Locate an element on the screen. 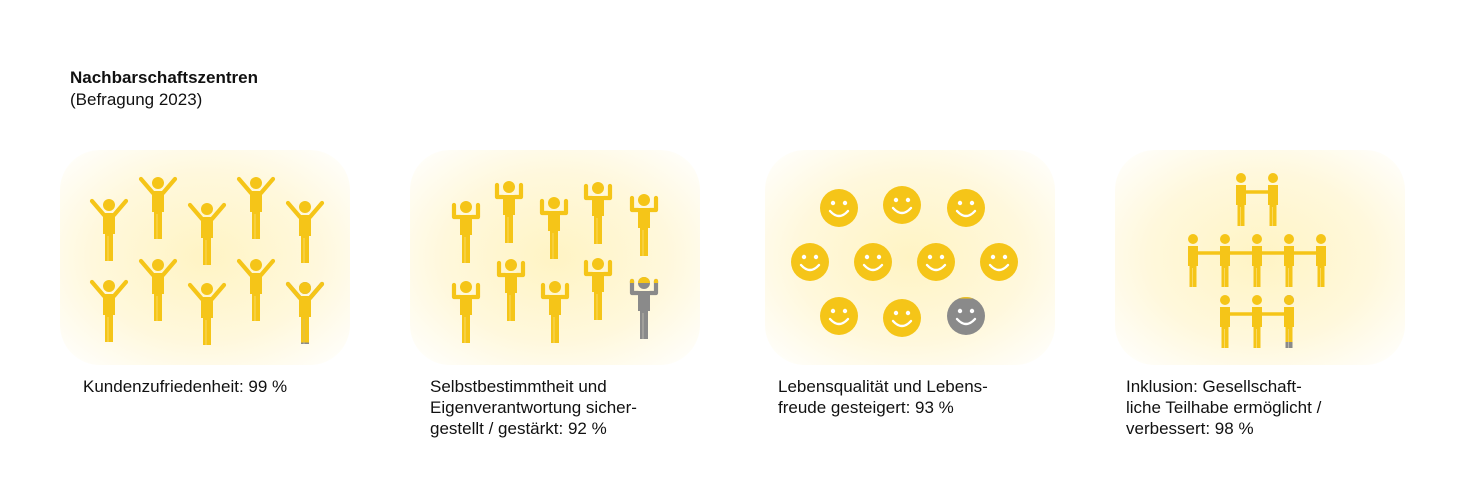 The height and width of the screenshot is (490, 1470). panel-lebensqualitaet is located at coordinates (910, 257).